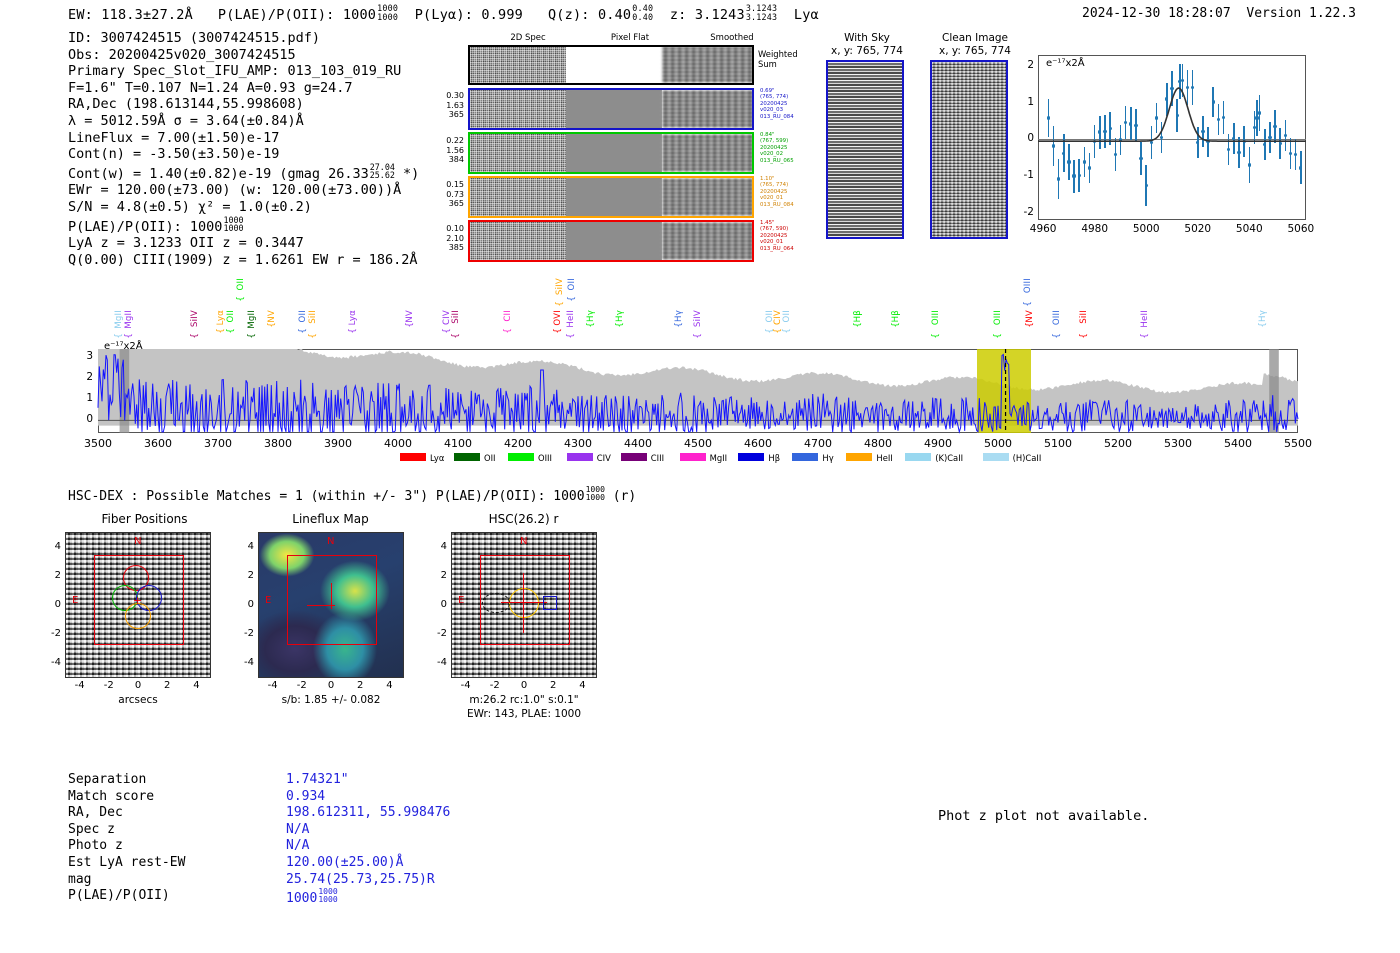 This screenshot has width=1400, height=953. What do you see at coordinates (186, 120) in the screenshot?
I see `info-wavelength-sigma: λ = 5012.59Å σ = 3.64(±0.84)Å` at bounding box center [186, 120].